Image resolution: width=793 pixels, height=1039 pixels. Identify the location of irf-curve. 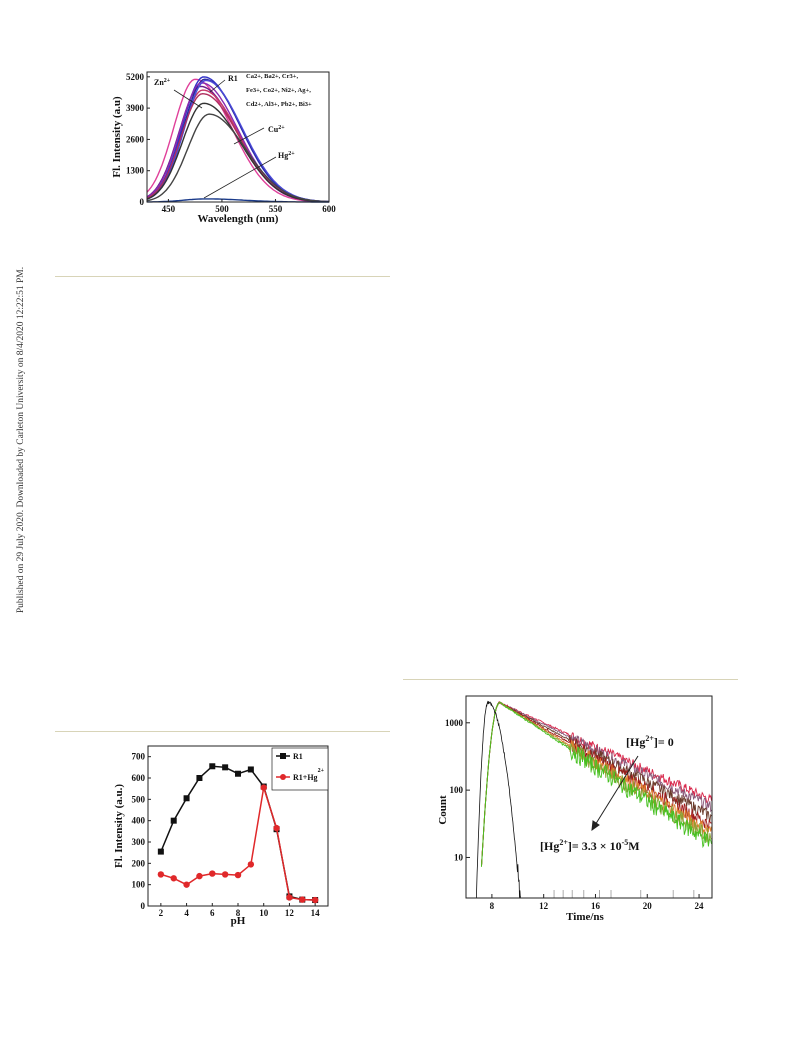
(513, 799).